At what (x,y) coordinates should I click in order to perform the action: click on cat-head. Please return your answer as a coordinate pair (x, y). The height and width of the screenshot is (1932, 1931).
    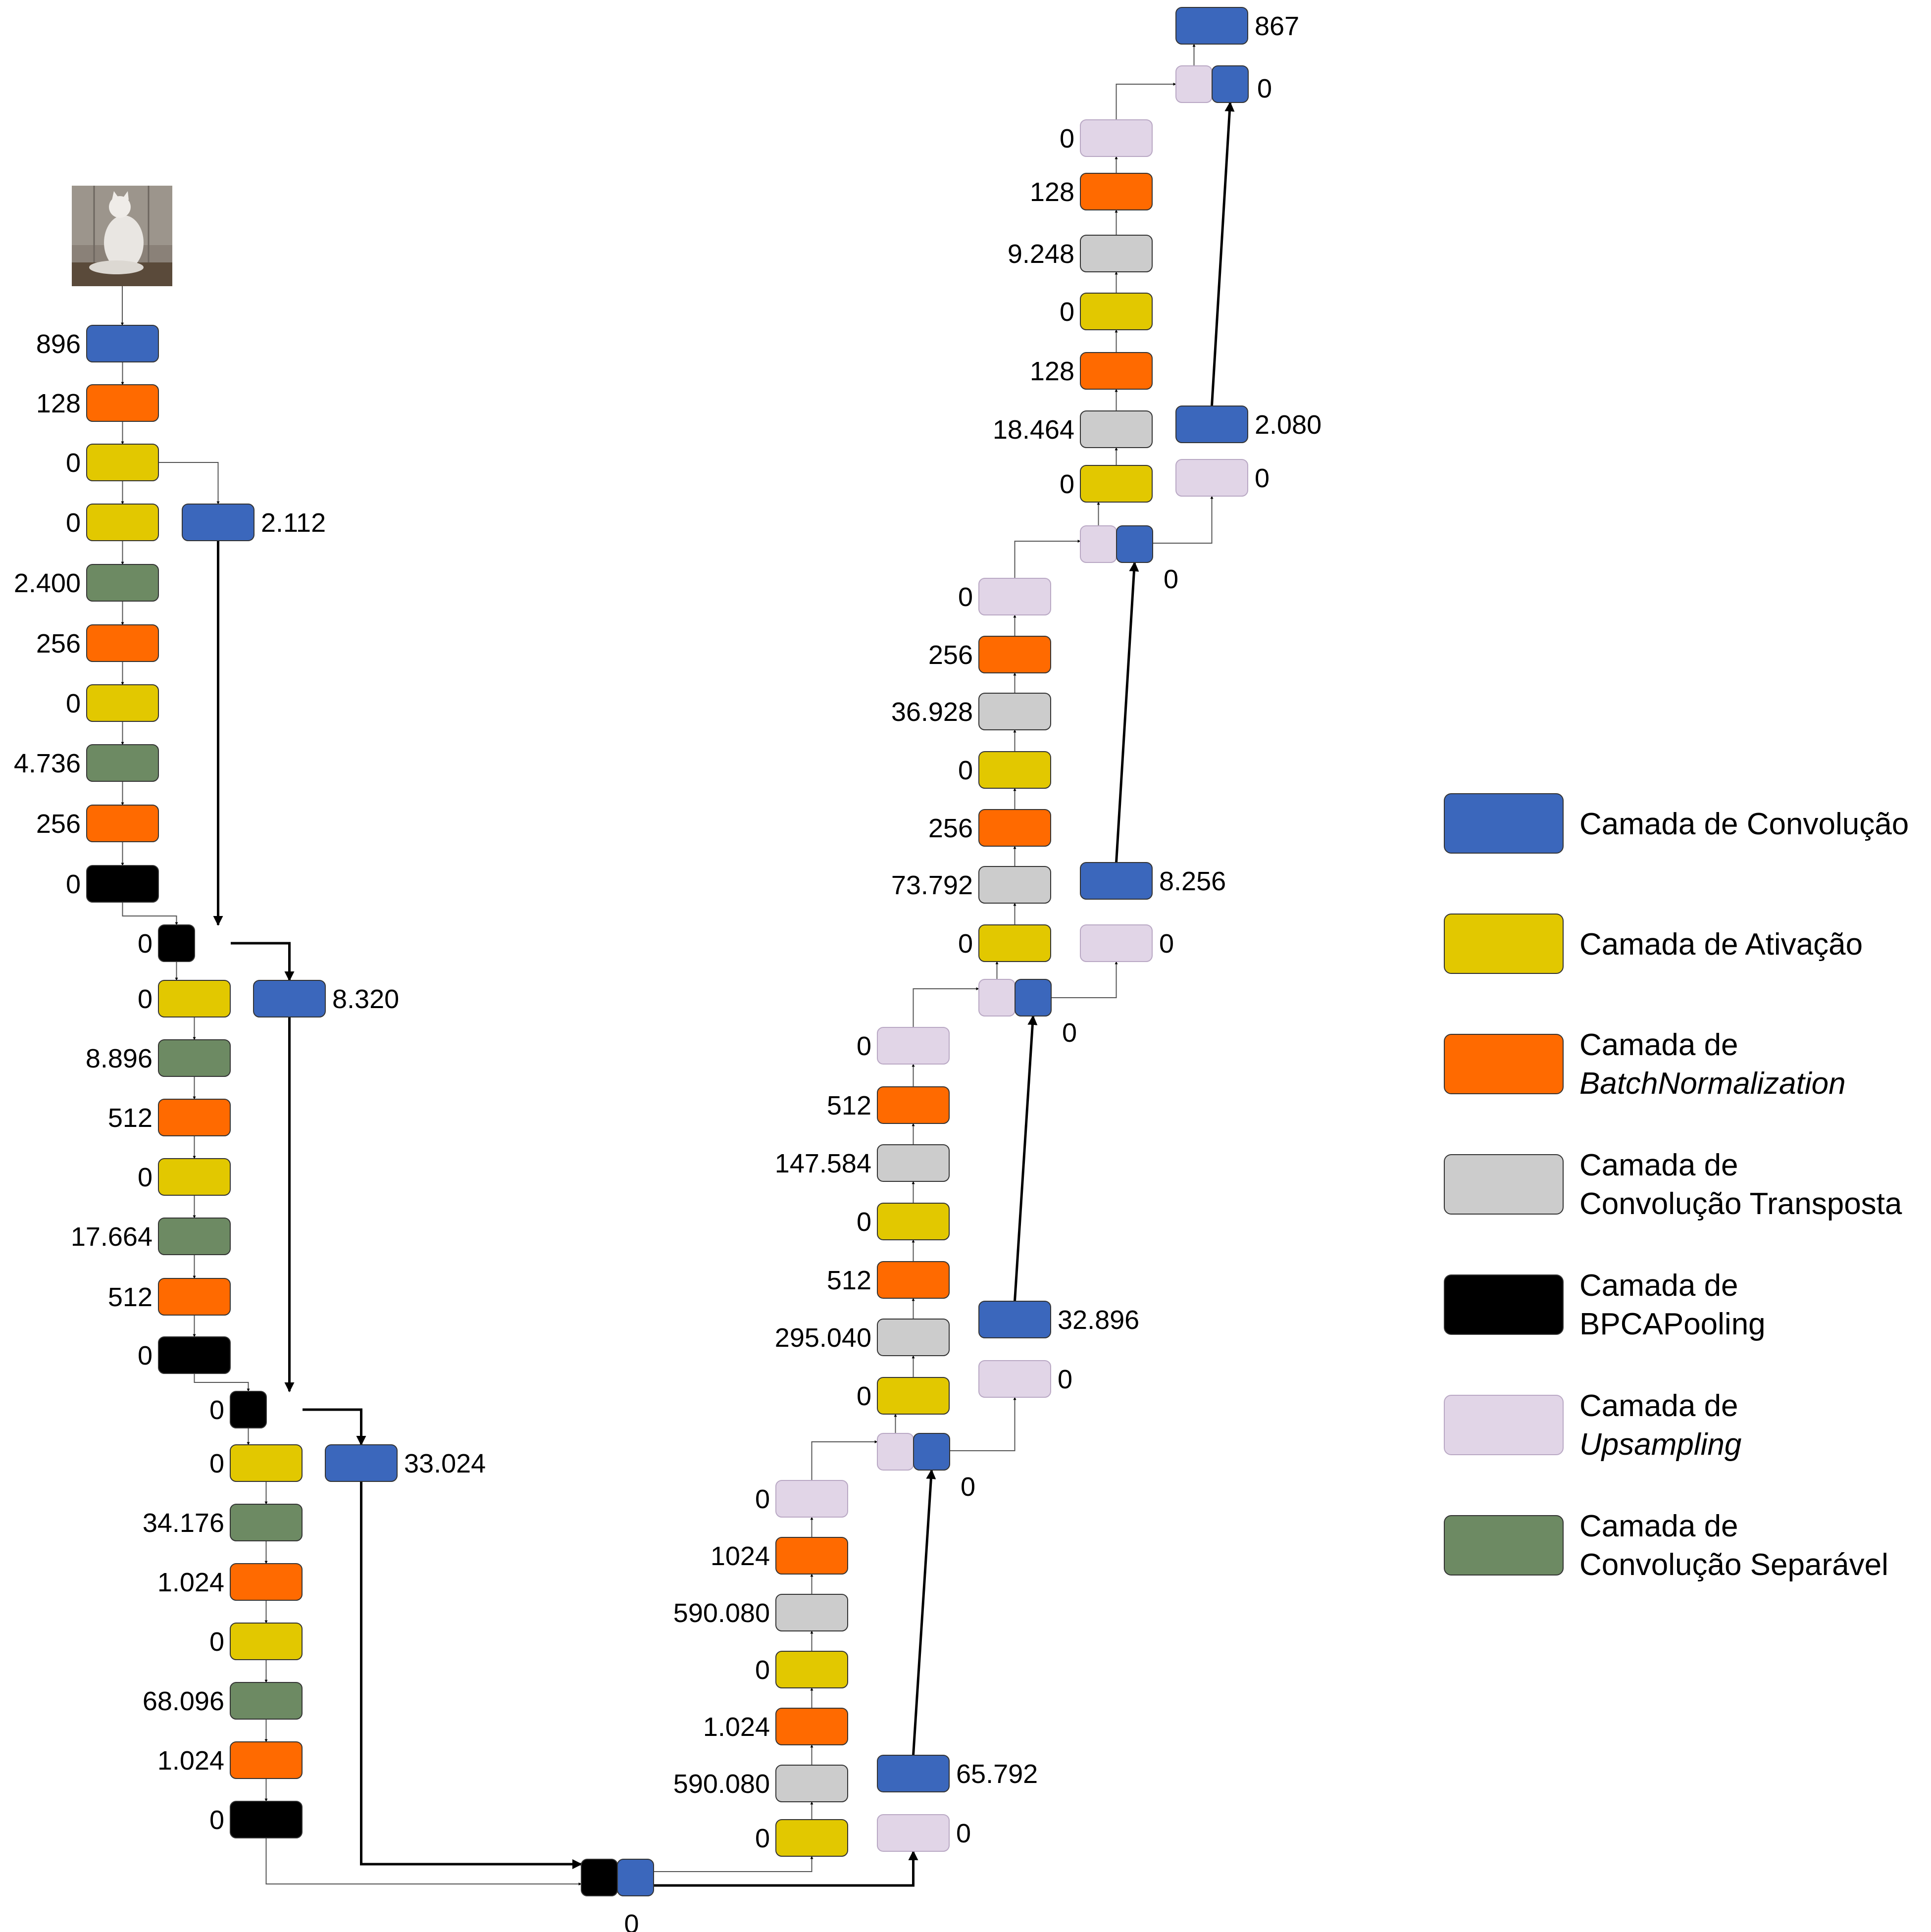
    Looking at the image, I should click on (120, 207).